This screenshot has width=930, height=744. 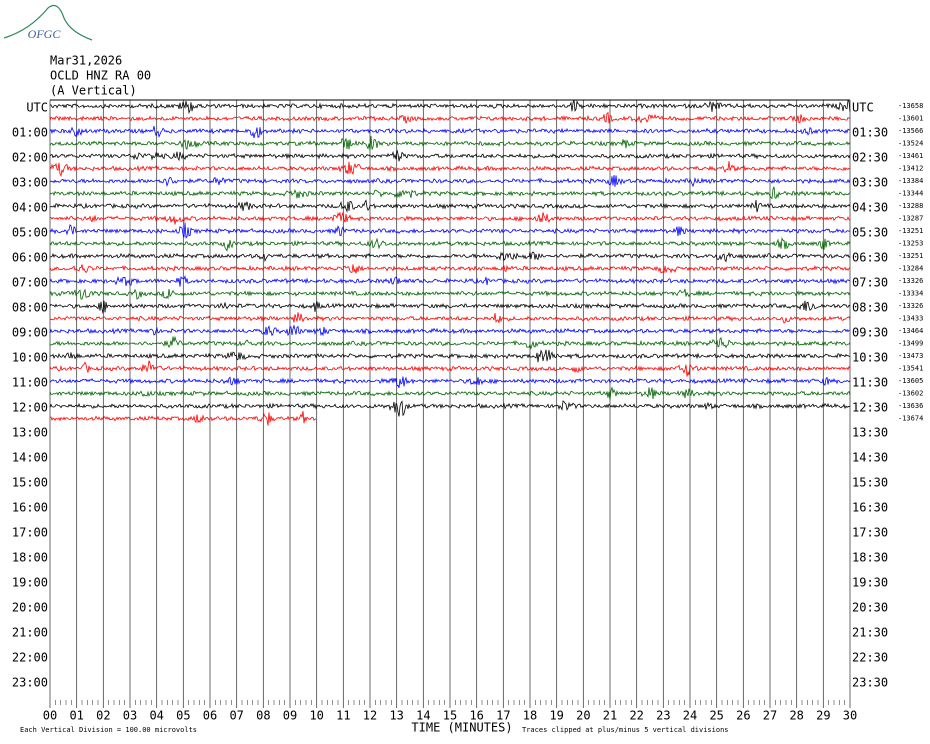 What do you see at coordinates (50, 716) in the screenshot?
I see `x-tick-label: 00` at bounding box center [50, 716].